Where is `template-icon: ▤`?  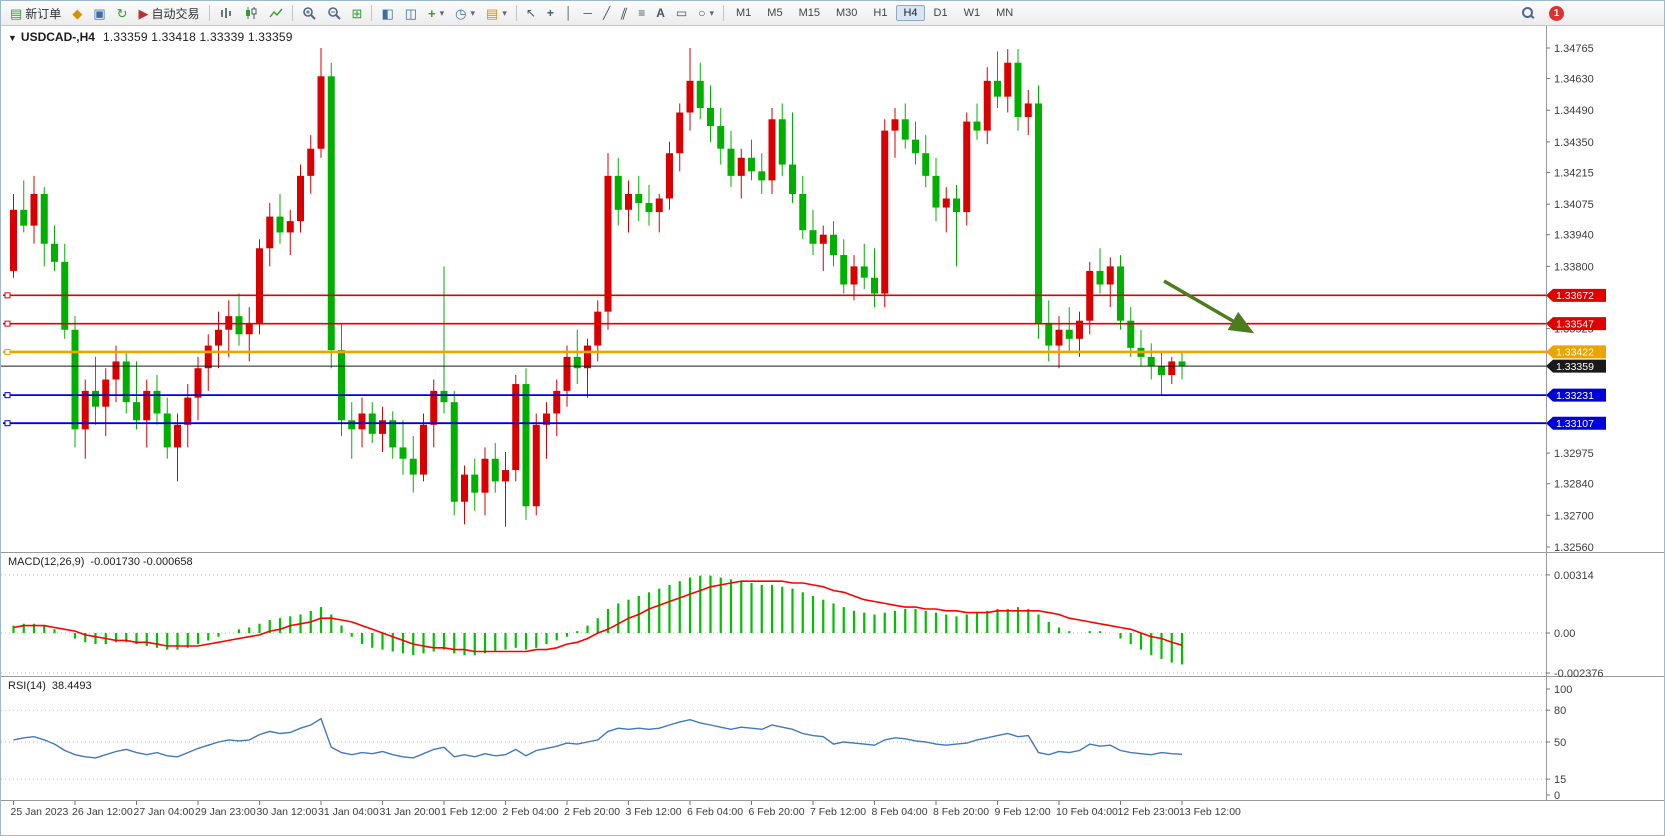
template-icon: ▤ is located at coordinates (492, 13).